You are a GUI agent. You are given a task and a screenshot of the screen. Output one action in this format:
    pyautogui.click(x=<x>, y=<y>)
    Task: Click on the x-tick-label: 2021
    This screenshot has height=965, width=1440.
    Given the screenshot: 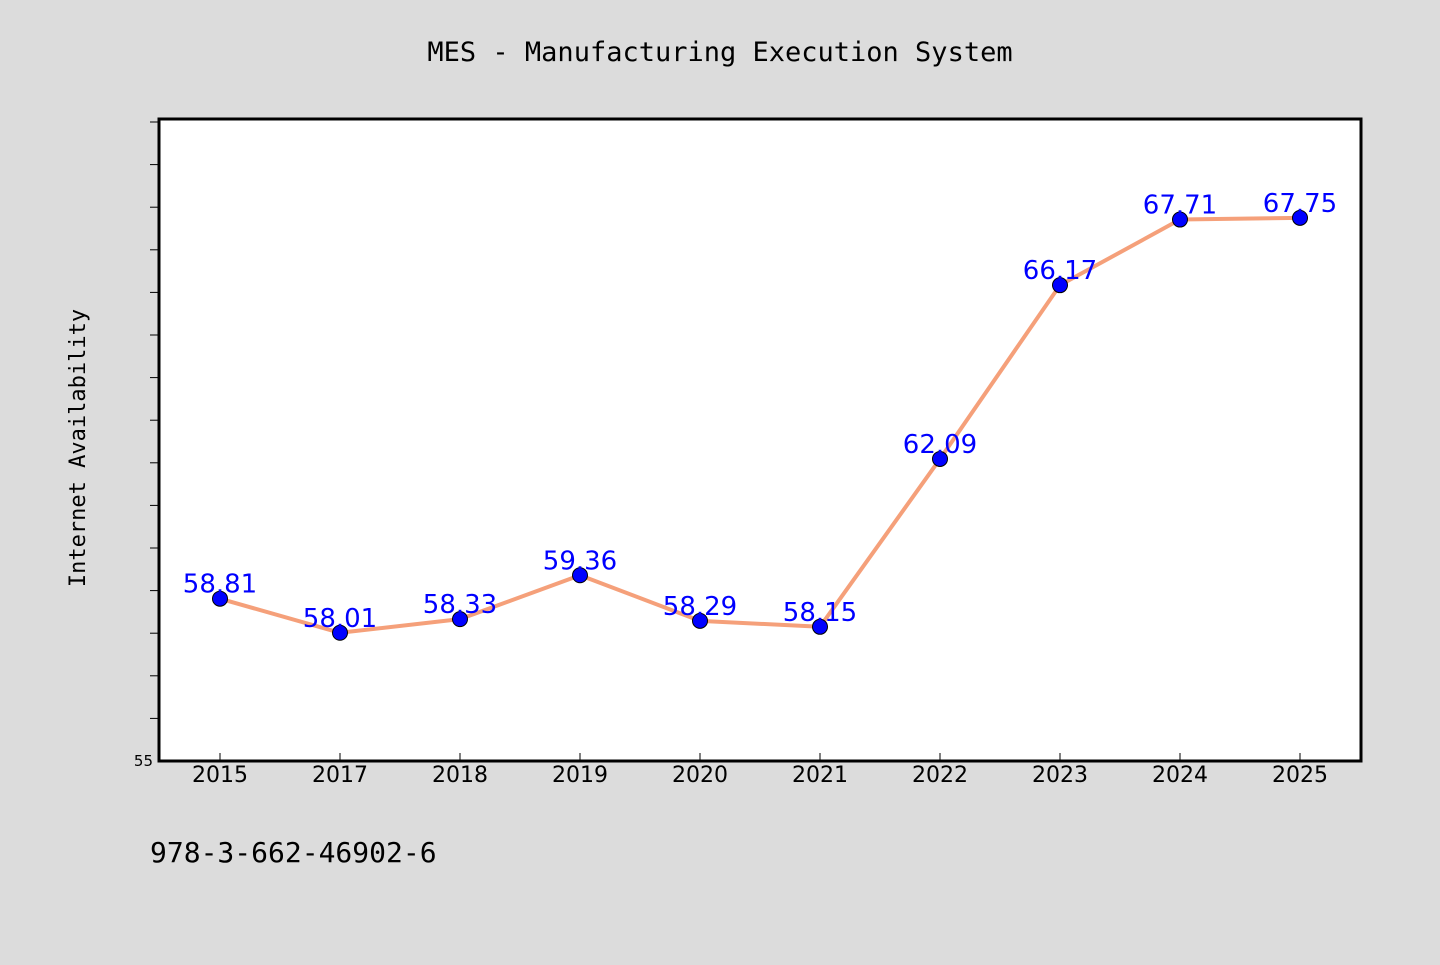 What is the action you would take?
    pyautogui.click(x=820, y=775)
    